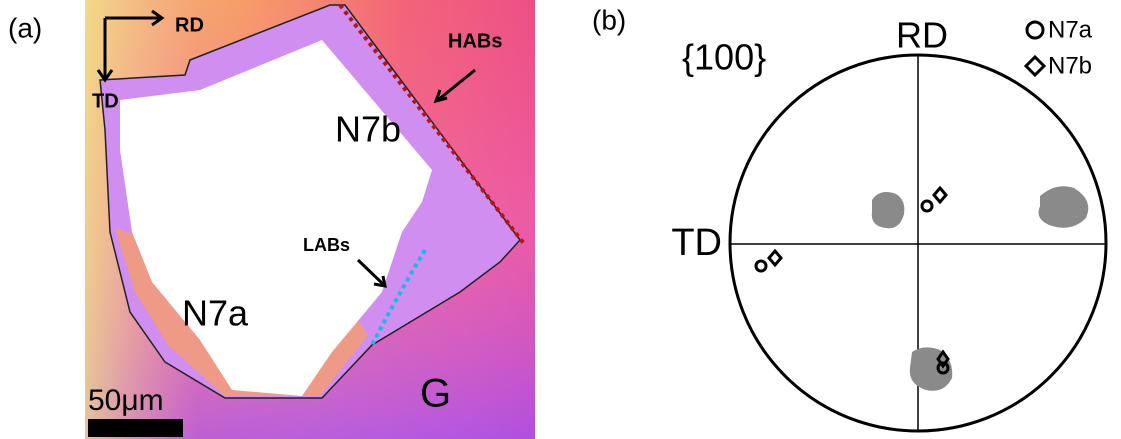  I want to click on pole-clusters, so click(980, 288).